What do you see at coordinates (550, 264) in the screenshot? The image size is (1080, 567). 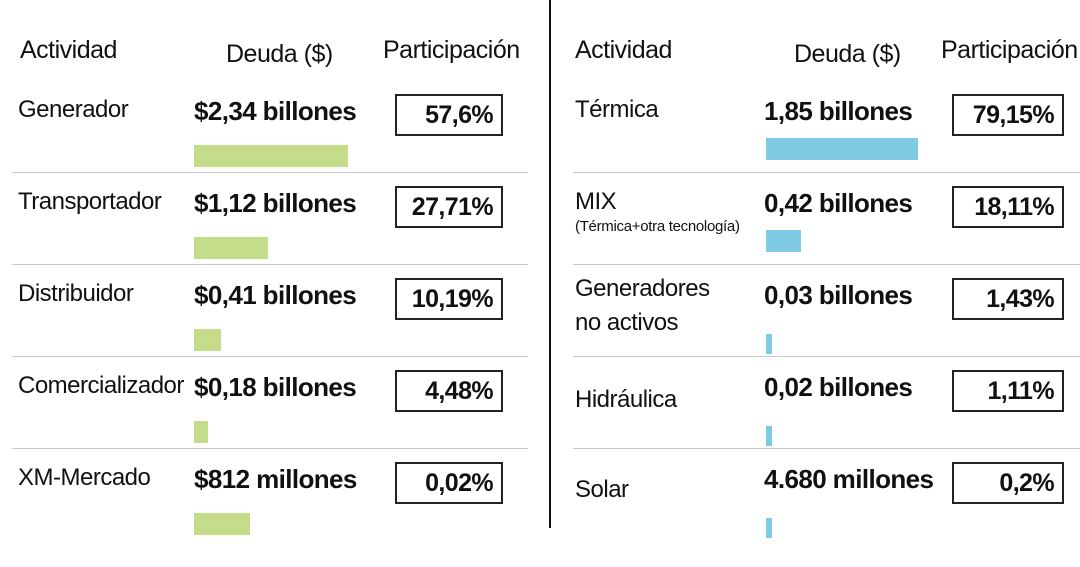 I see `panel-divider` at bounding box center [550, 264].